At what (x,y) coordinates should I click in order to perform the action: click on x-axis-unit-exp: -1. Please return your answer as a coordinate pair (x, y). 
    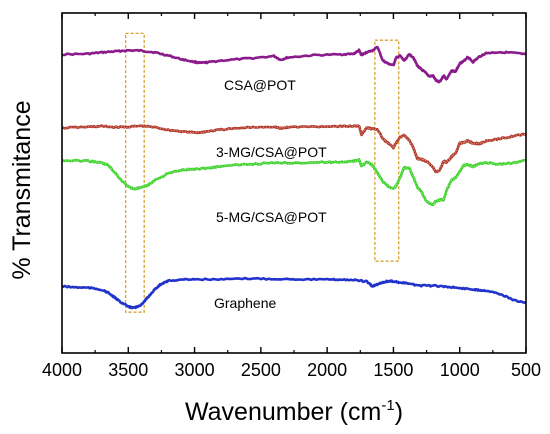
    Looking at the image, I should click on (387, 405).